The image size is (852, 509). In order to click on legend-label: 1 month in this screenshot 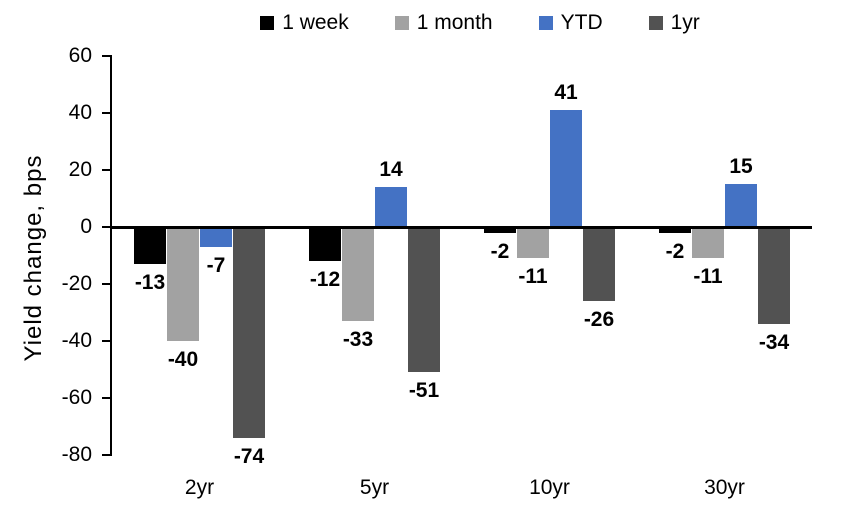, I will do `click(454, 22)`.